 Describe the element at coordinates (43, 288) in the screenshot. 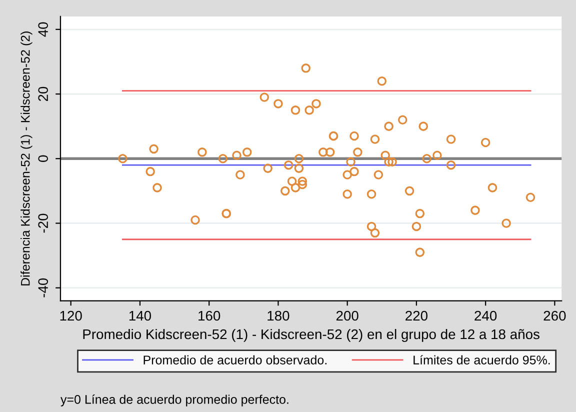

I see `y-tick-label: -40` at that location.